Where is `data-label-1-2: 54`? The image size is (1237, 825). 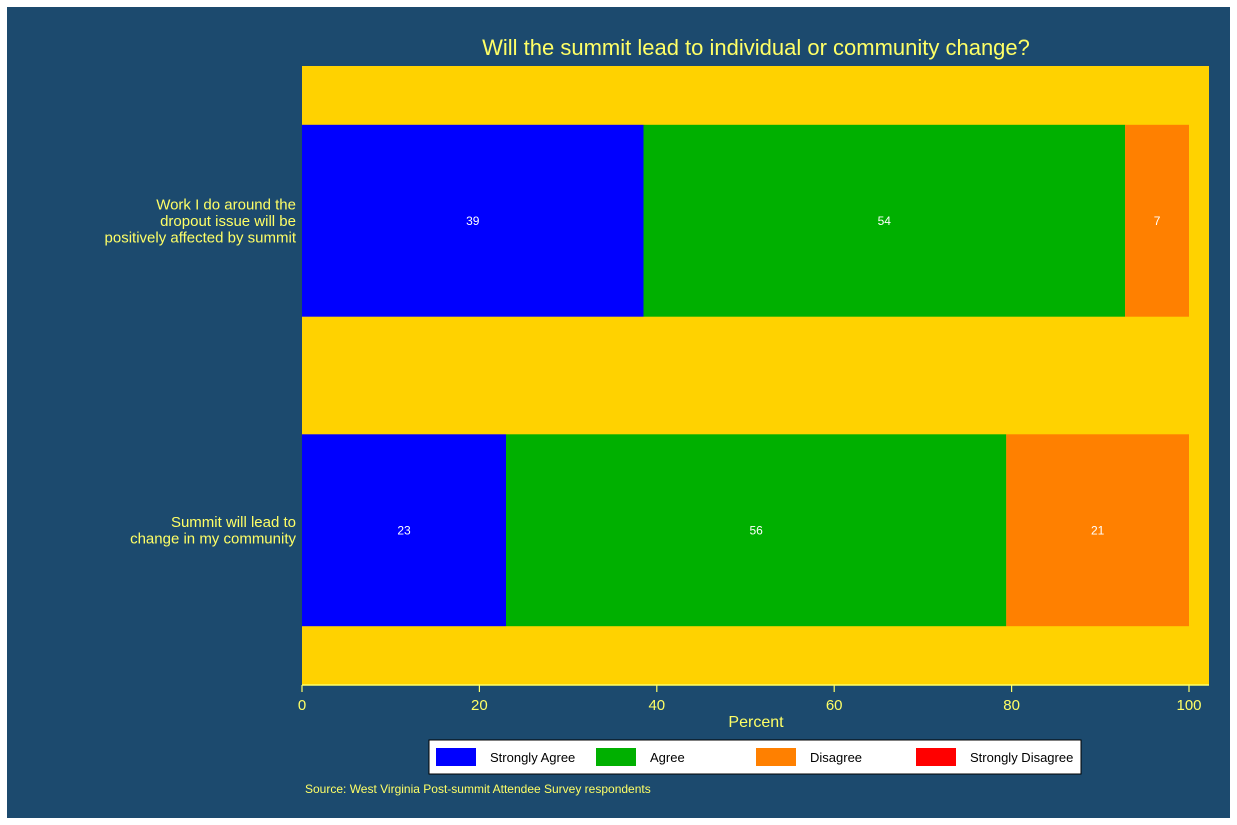 data-label-1-2: 54 is located at coordinates (885, 221).